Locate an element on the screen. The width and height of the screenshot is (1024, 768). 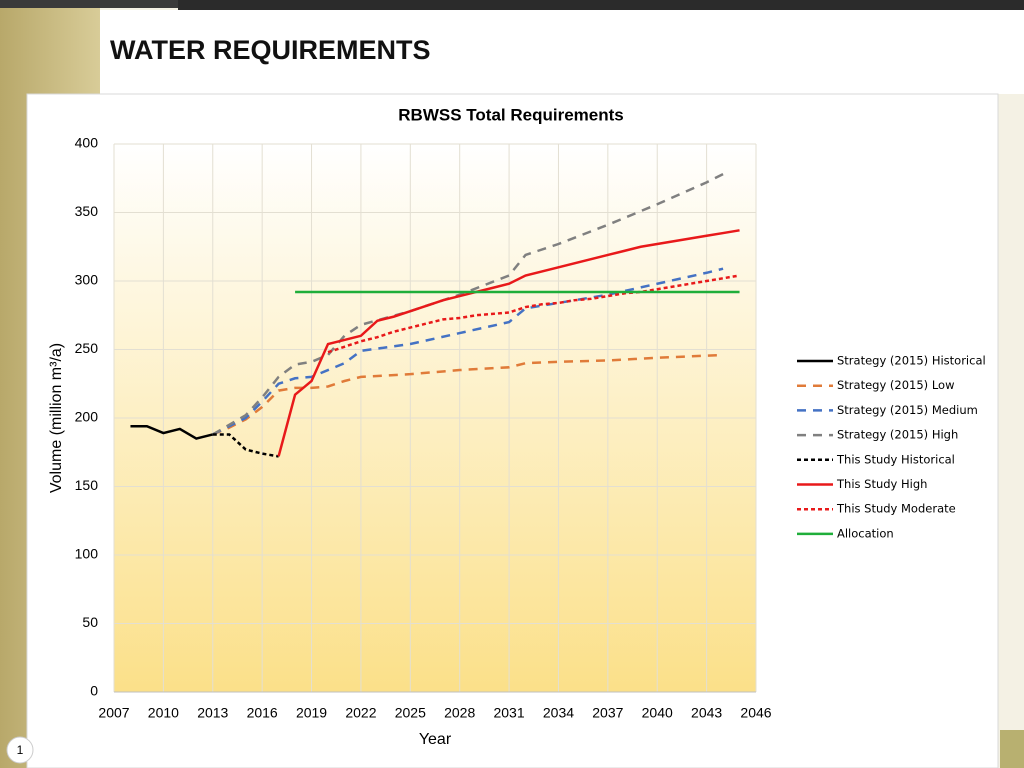
y-tick-label: 250 is located at coordinates (87, 348).